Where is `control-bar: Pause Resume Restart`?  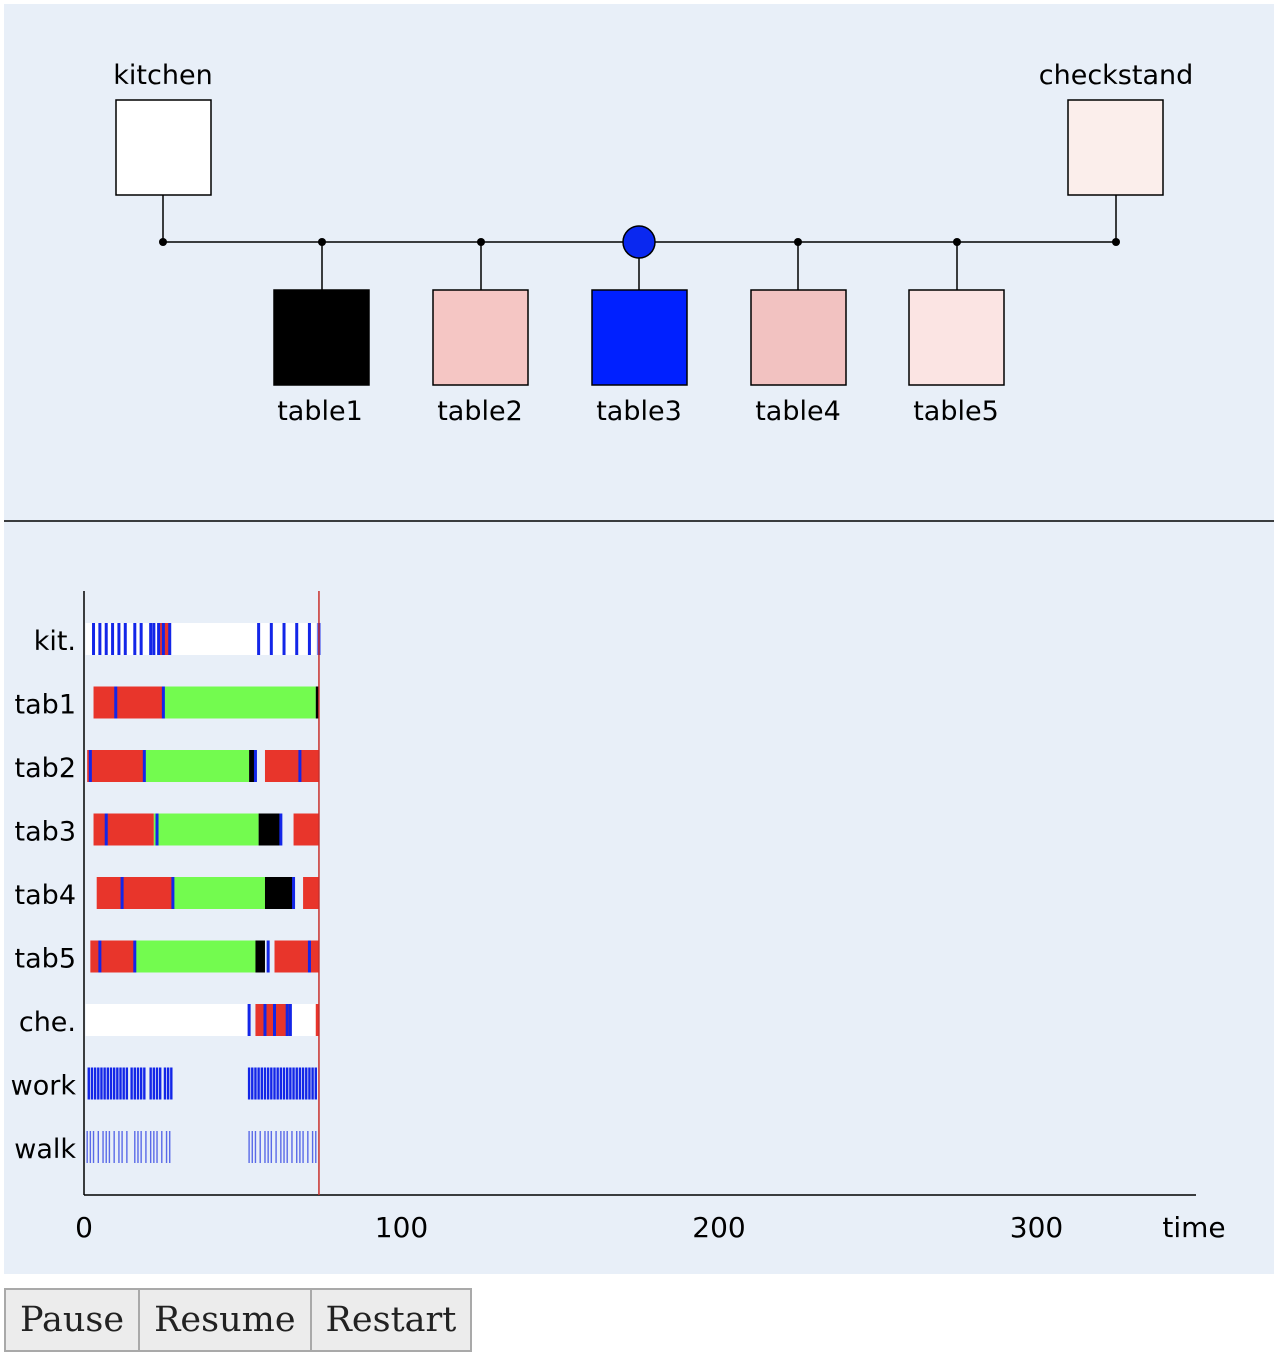 control-bar: Pause Resume Restart is located at coordinates (238, 1320).